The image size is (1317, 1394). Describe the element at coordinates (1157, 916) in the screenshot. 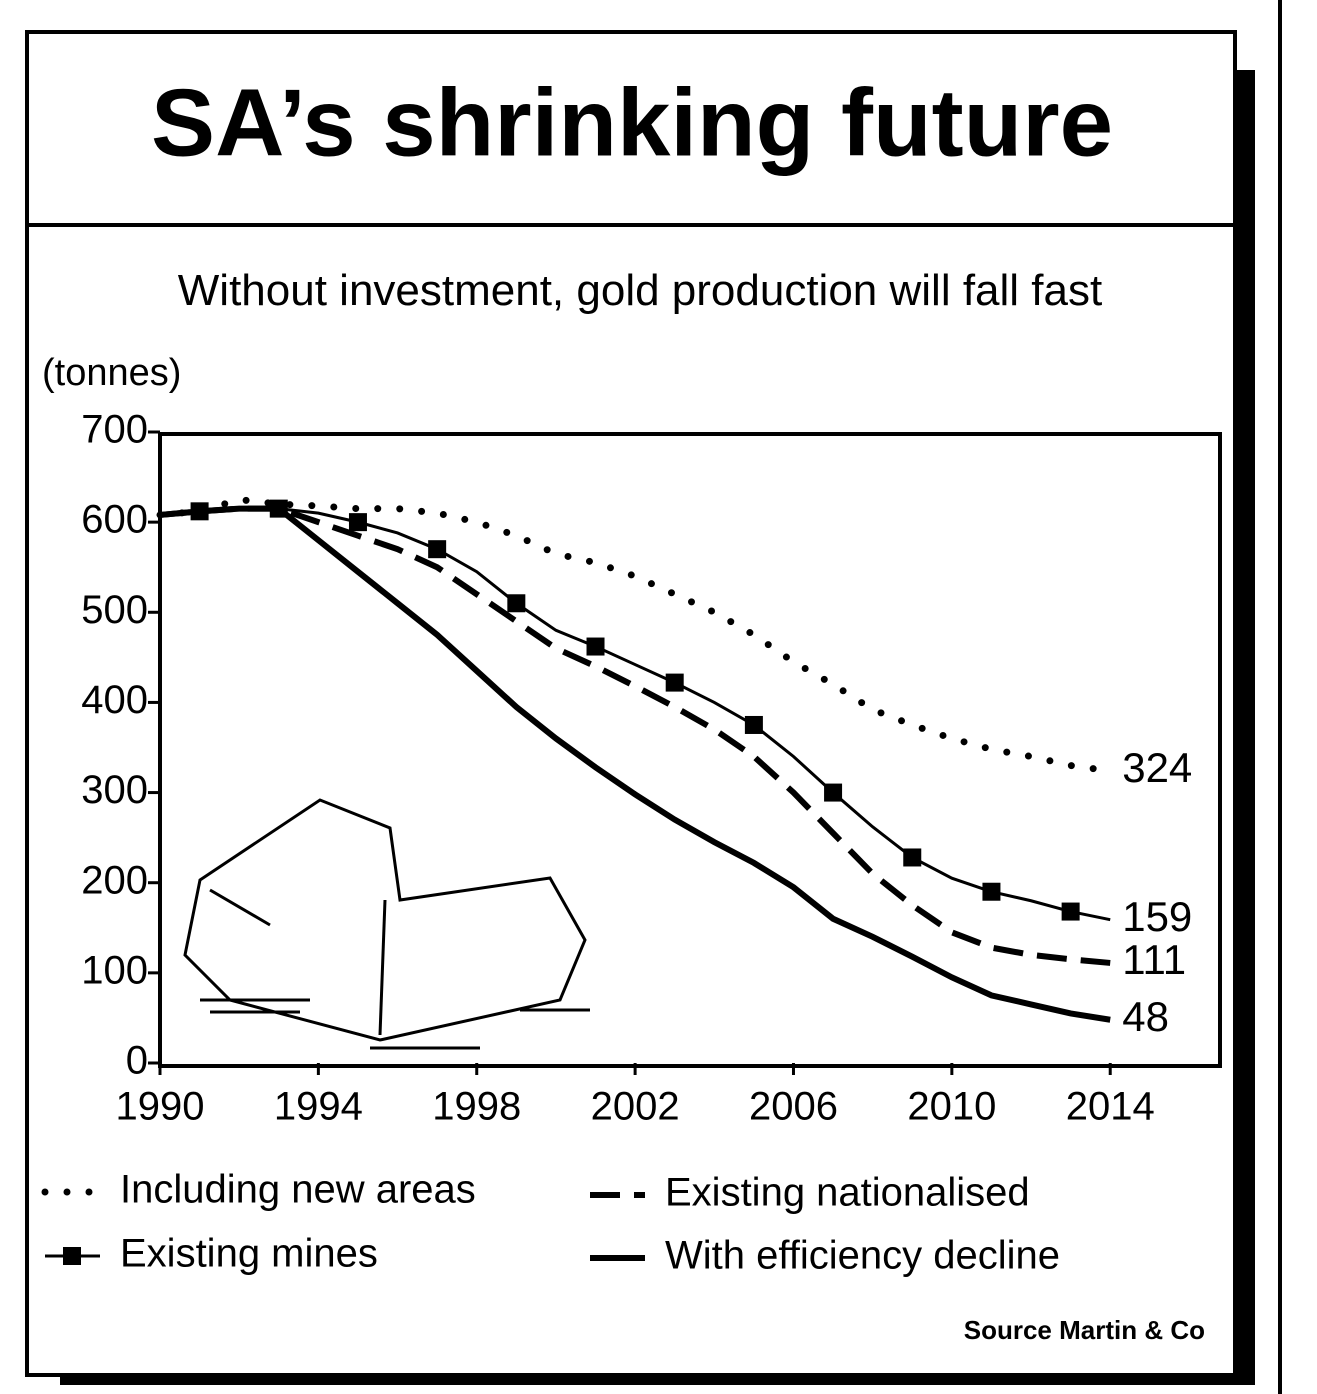

I see `end-label: 159` at that location.